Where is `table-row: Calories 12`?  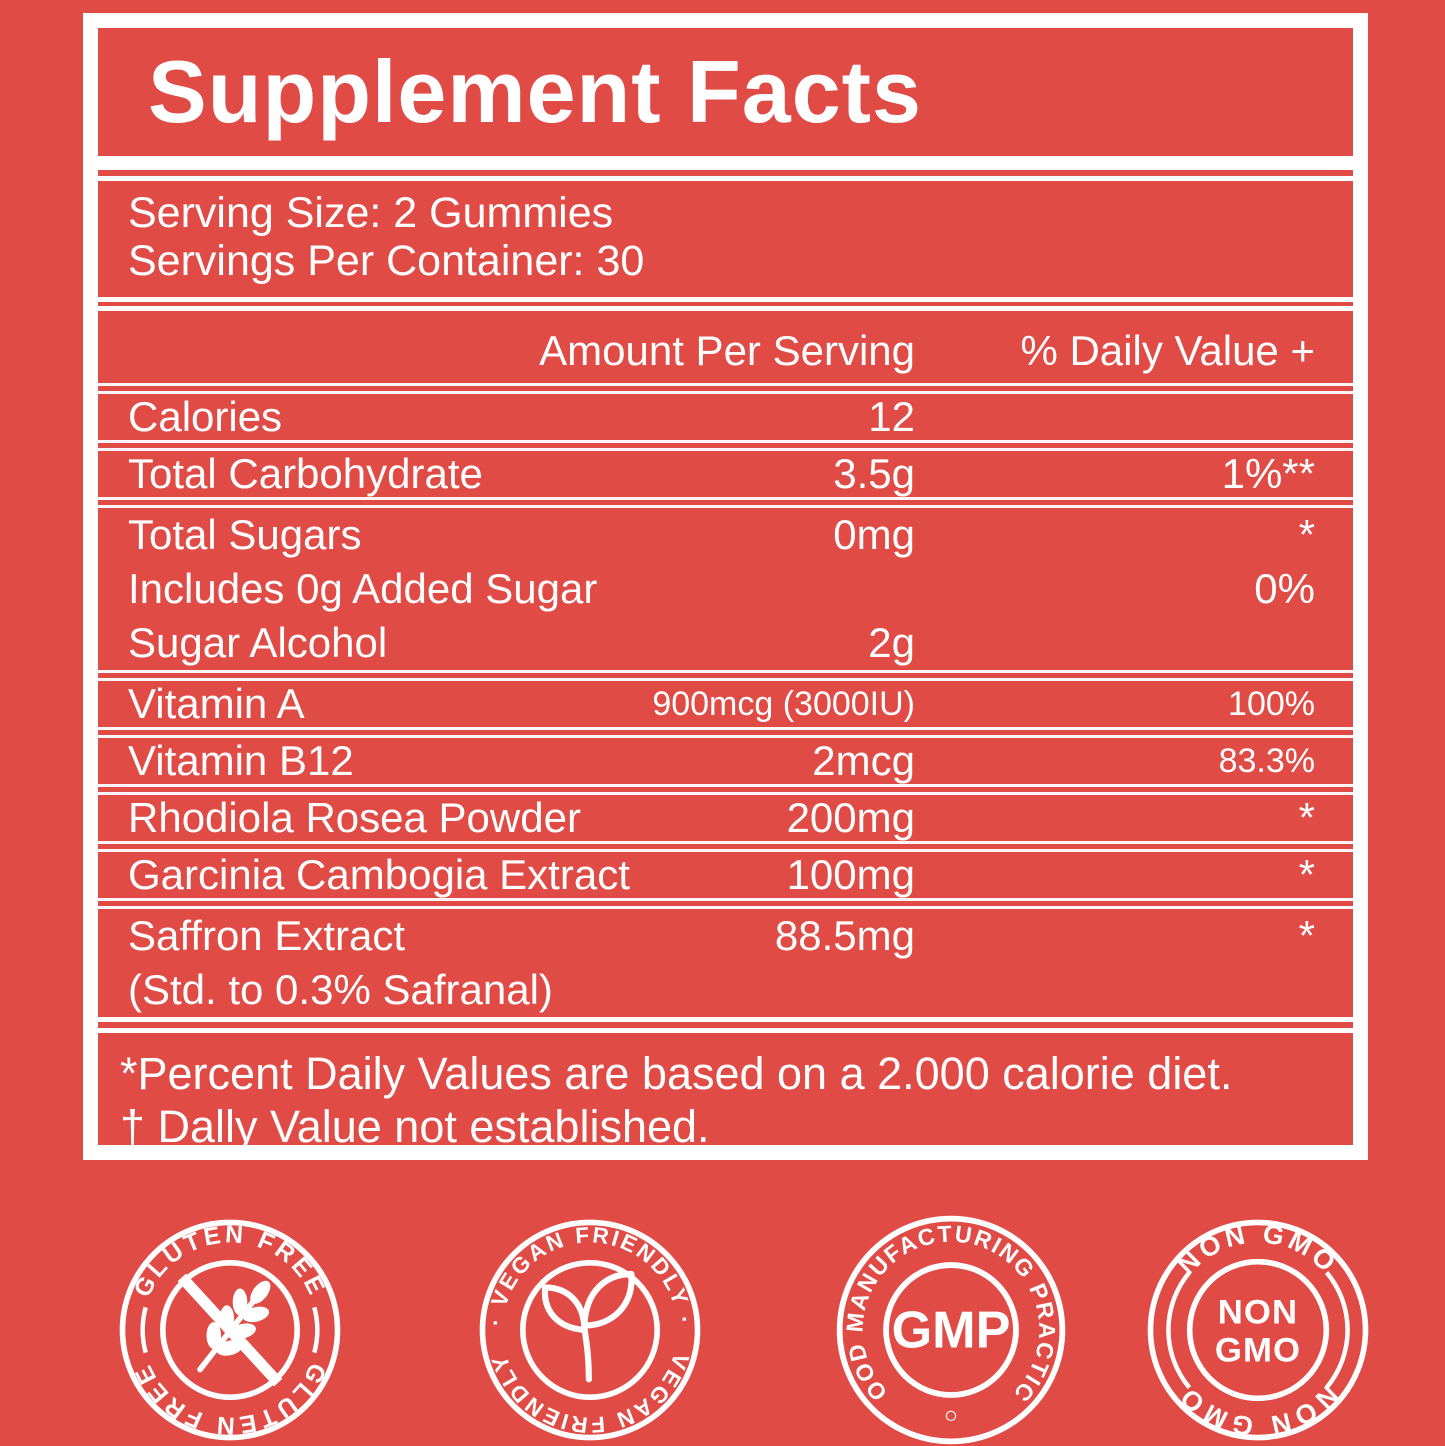 table-row: Calories 12 is located at coordinates (725, 416).